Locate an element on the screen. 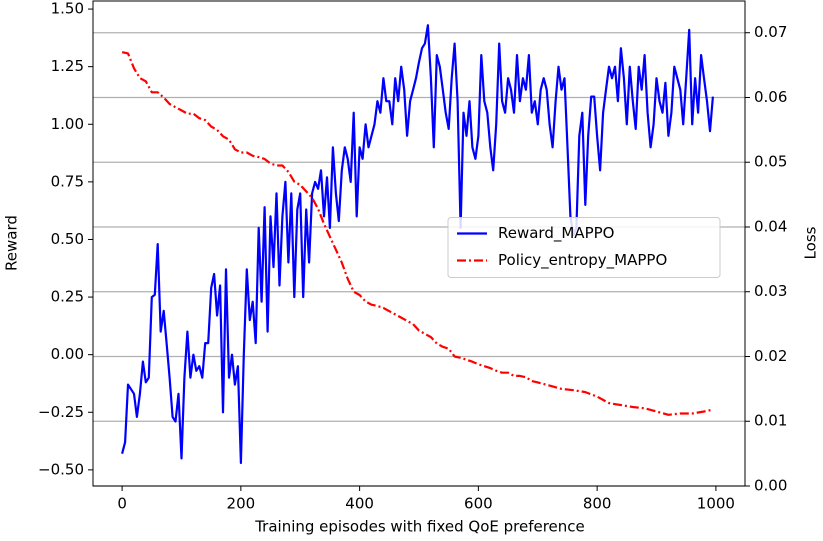 The image size is (823, 541). y2-tick-label: 0.07 is located at coordinates (770, 32).